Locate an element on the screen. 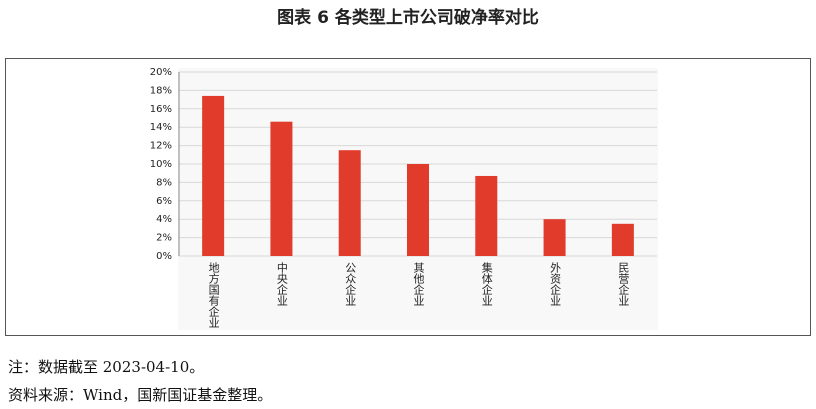  source: 资料来源：Wind，国新国证基金整理。 is located at coordinates (140, 395).